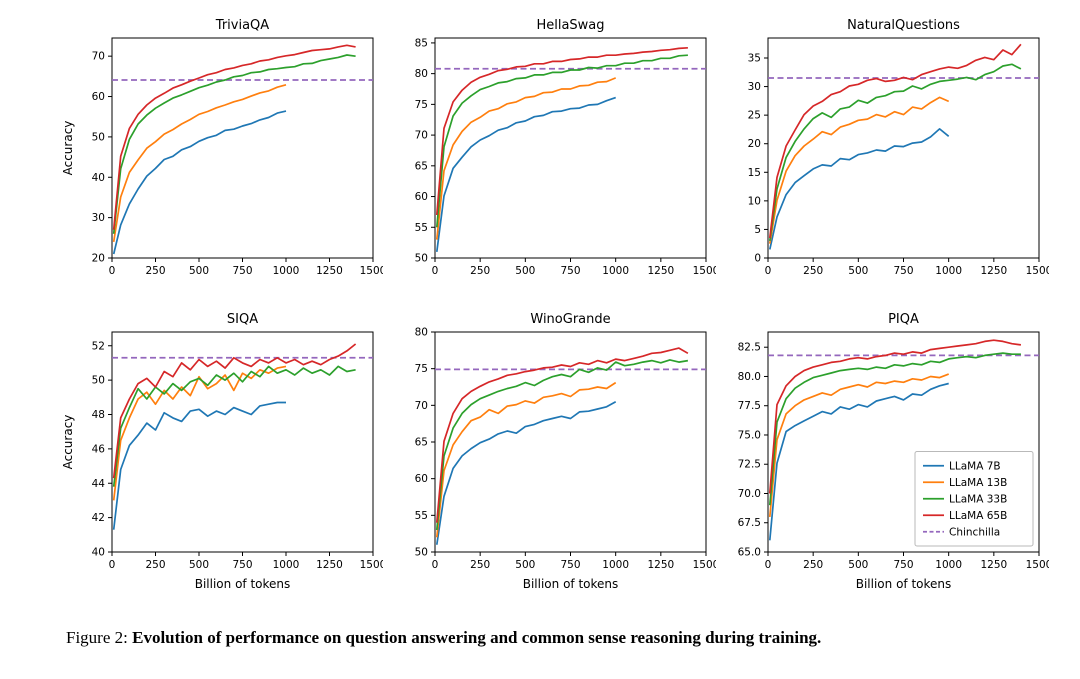 The image size is (1080, 679). I want to click on chart-title: WinoGrande, so click(570, 319).